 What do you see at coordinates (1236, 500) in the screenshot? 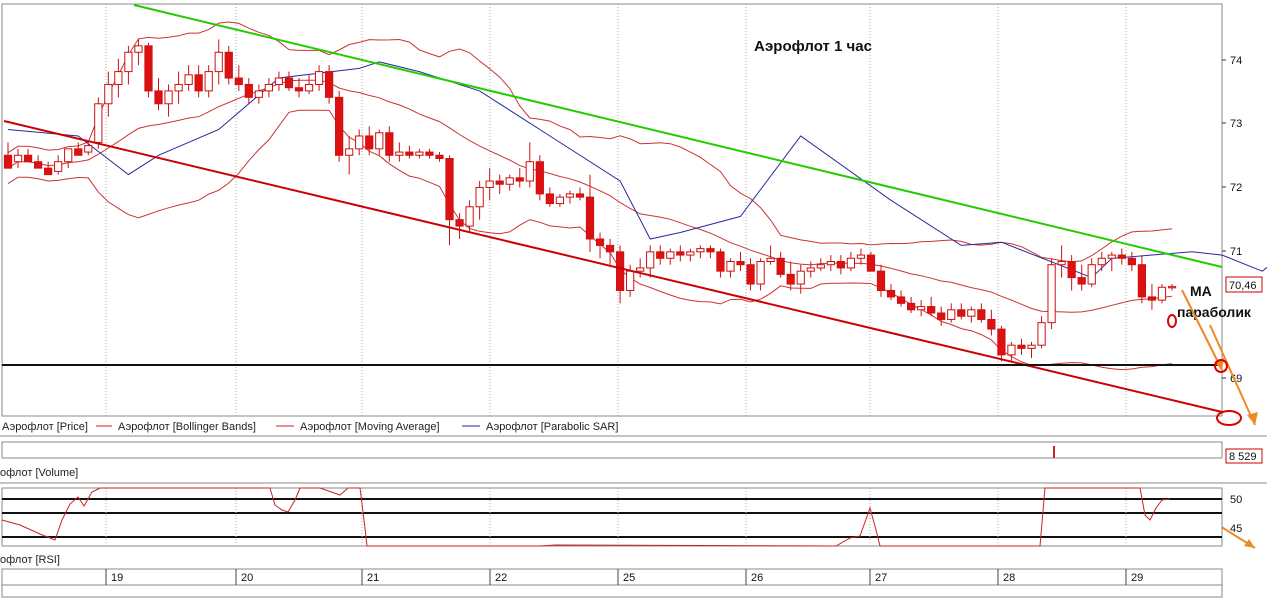
I see `rsi-tick-50: 50` at bounding box center [1236, 500].